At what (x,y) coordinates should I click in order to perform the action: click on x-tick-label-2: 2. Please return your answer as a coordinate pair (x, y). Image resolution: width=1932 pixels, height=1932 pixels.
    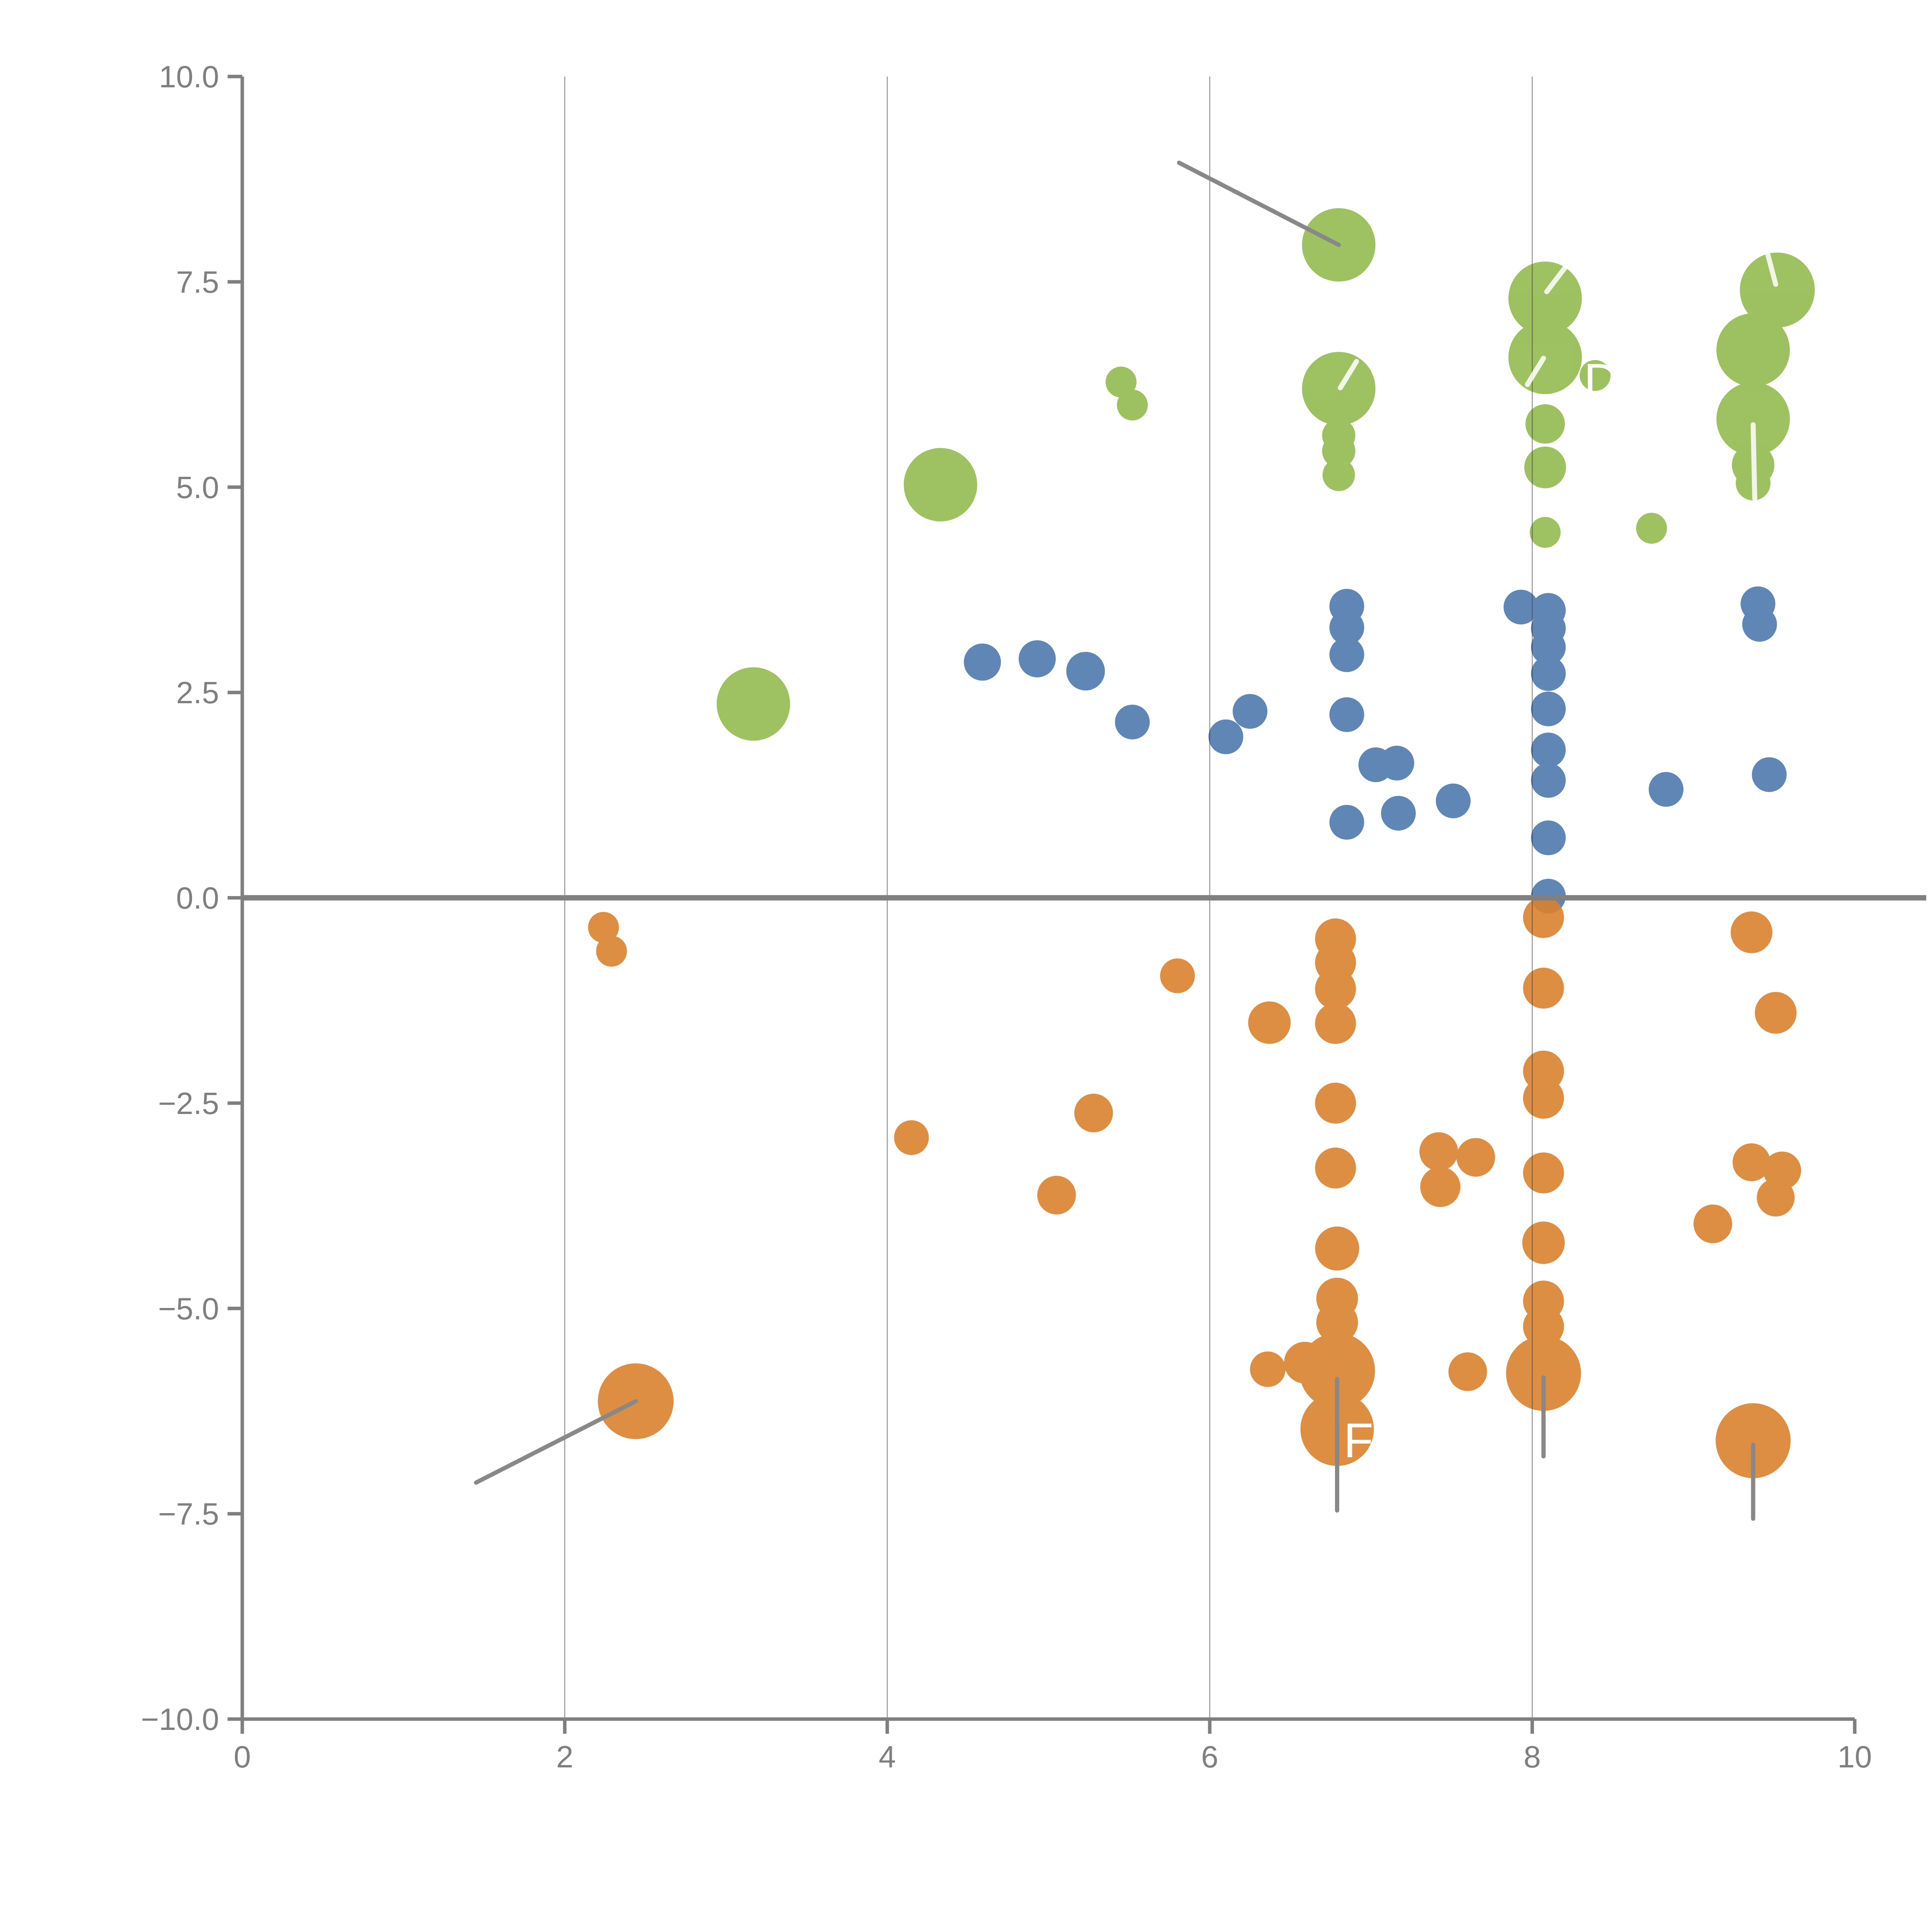
    Looking at the image, I should click on (564, 1757).